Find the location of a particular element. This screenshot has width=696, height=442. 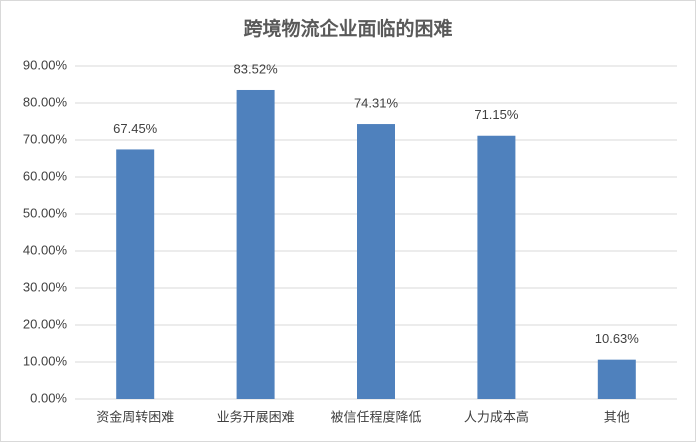

y-tick-label: 20.00% is located at coordinates (45, 323).